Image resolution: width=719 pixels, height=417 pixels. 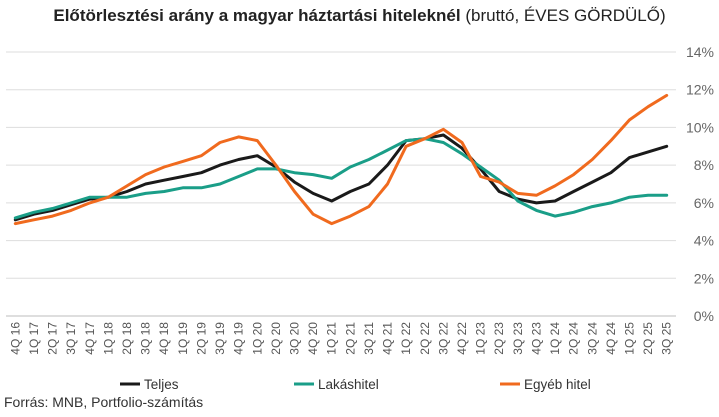 What do you see at coordinates (443, 338) in the screenshot?
I see `x-tick-label: 3Q 22` at bounding box center [443, 338].